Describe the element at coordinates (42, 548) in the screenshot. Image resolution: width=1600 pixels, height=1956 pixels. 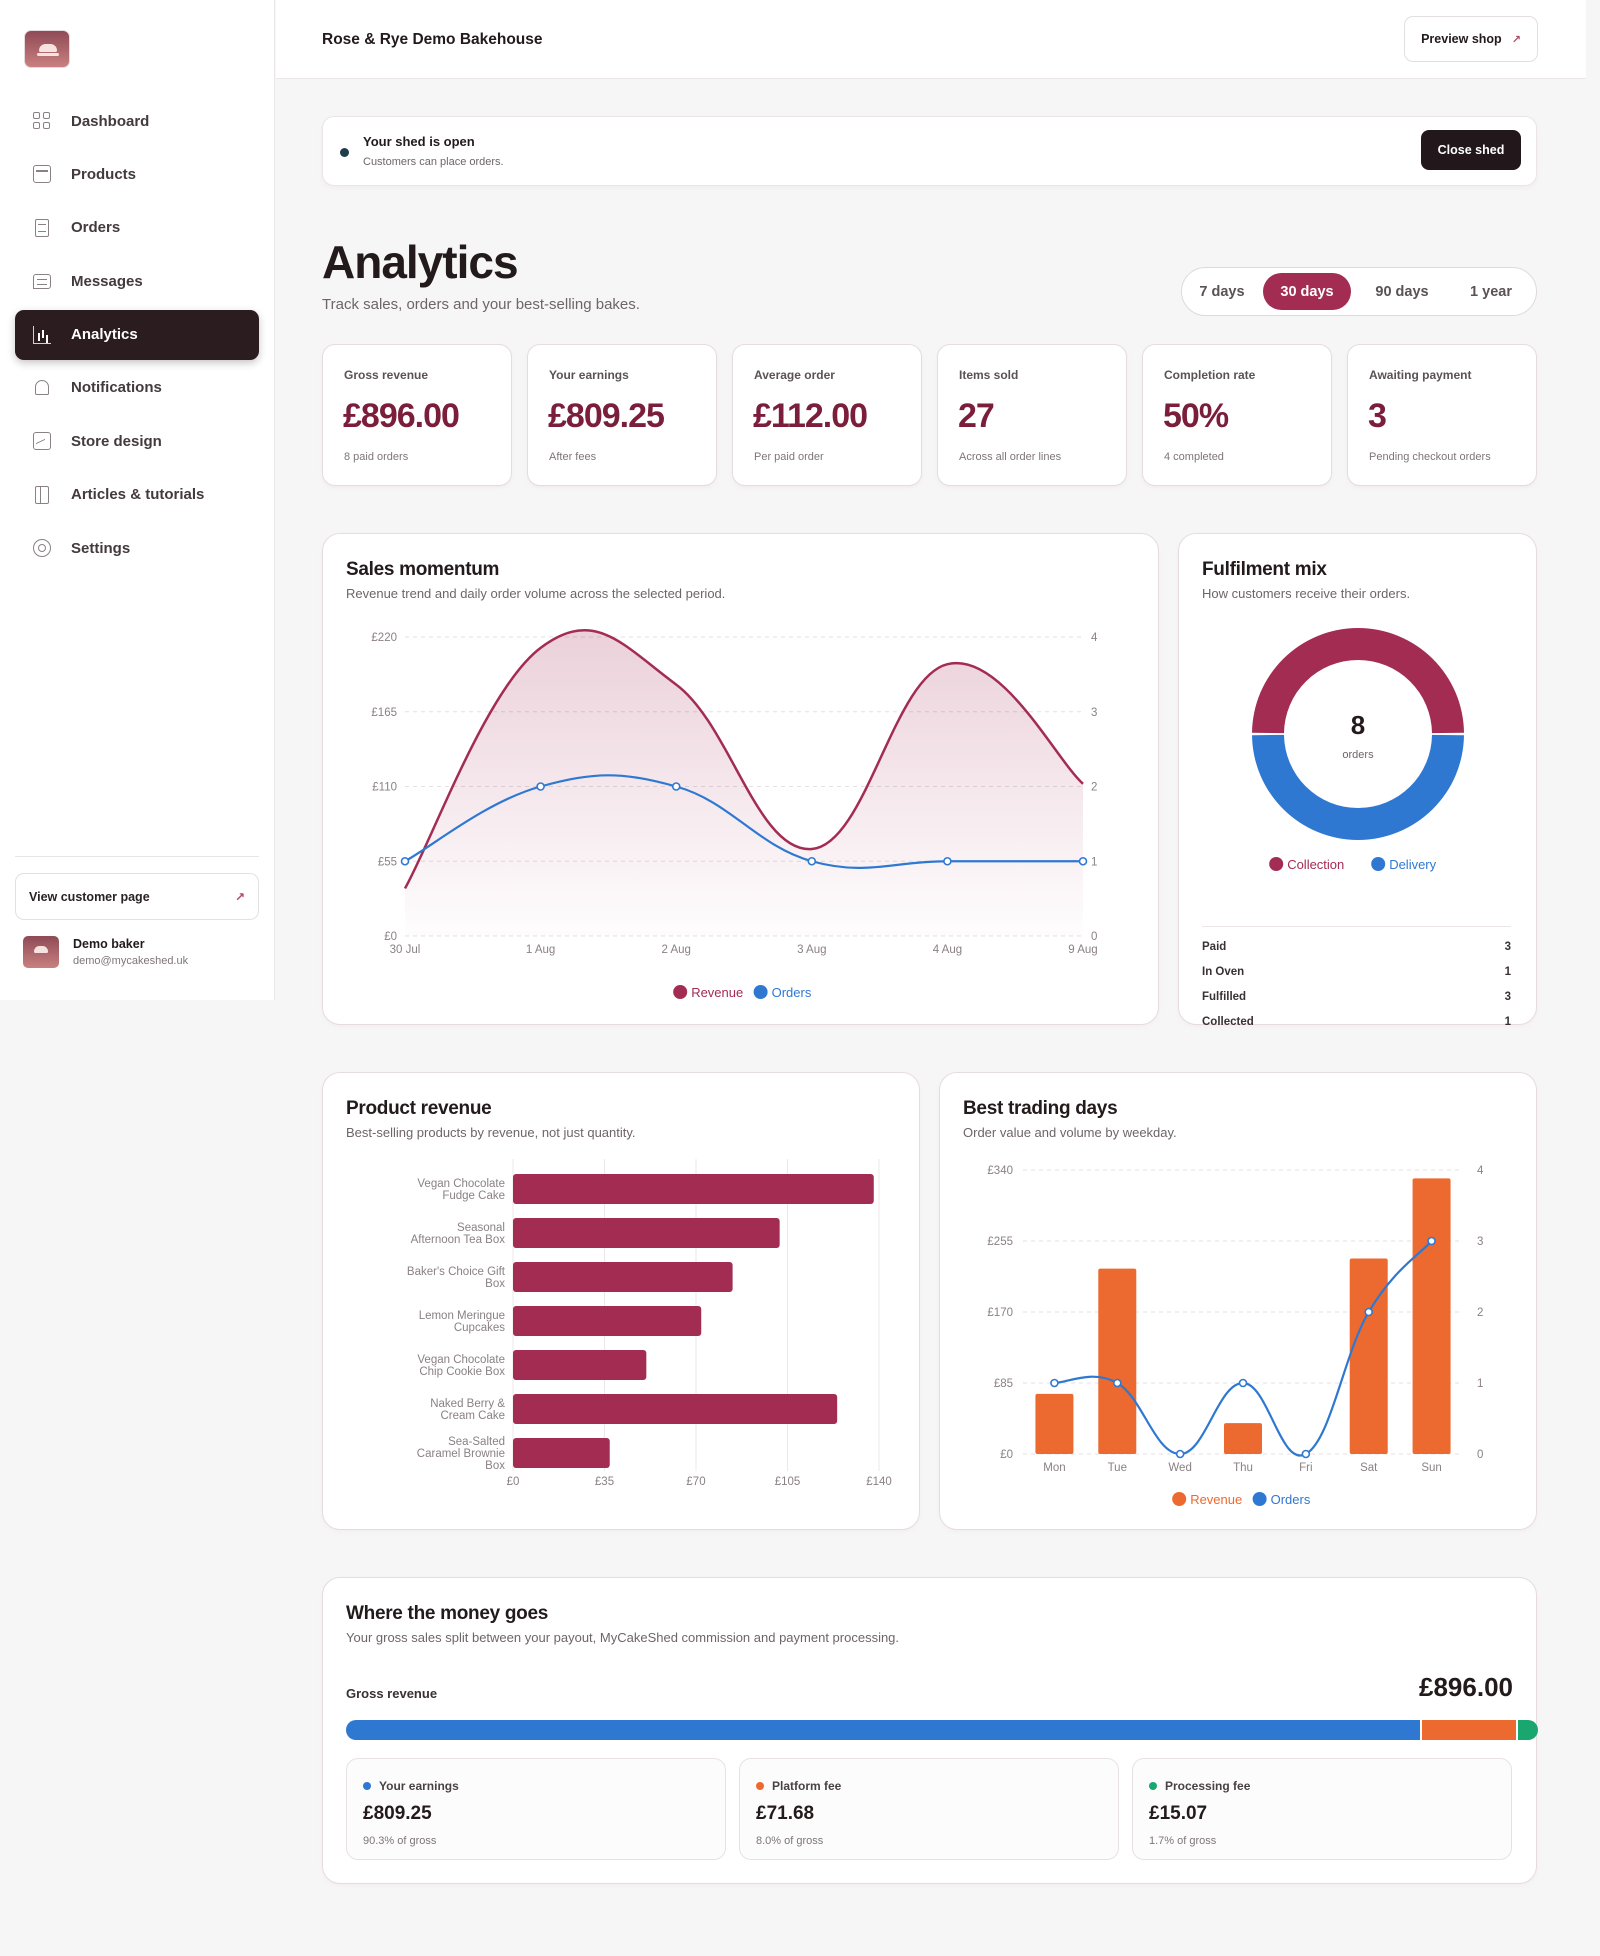
I see `gear-icon` at that location.